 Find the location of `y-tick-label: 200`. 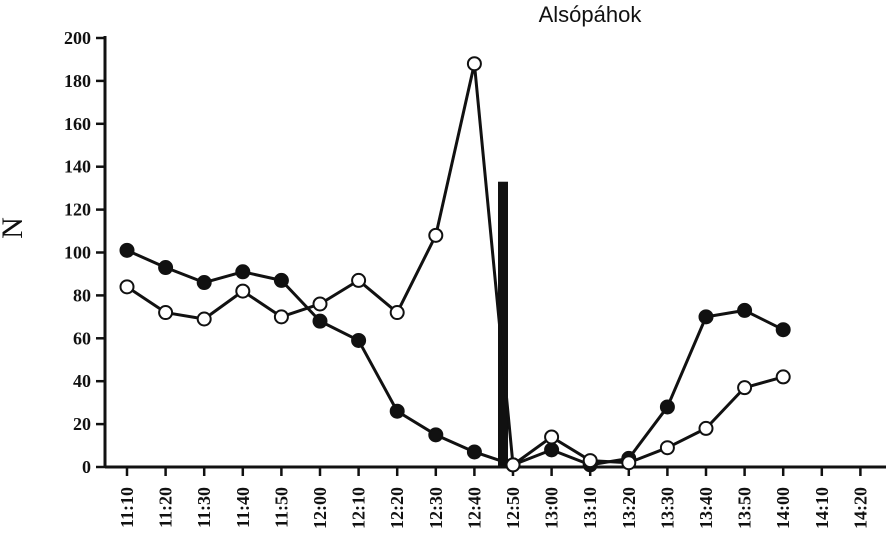

y-tick-label: 200 is located at coordinates (77, 38).